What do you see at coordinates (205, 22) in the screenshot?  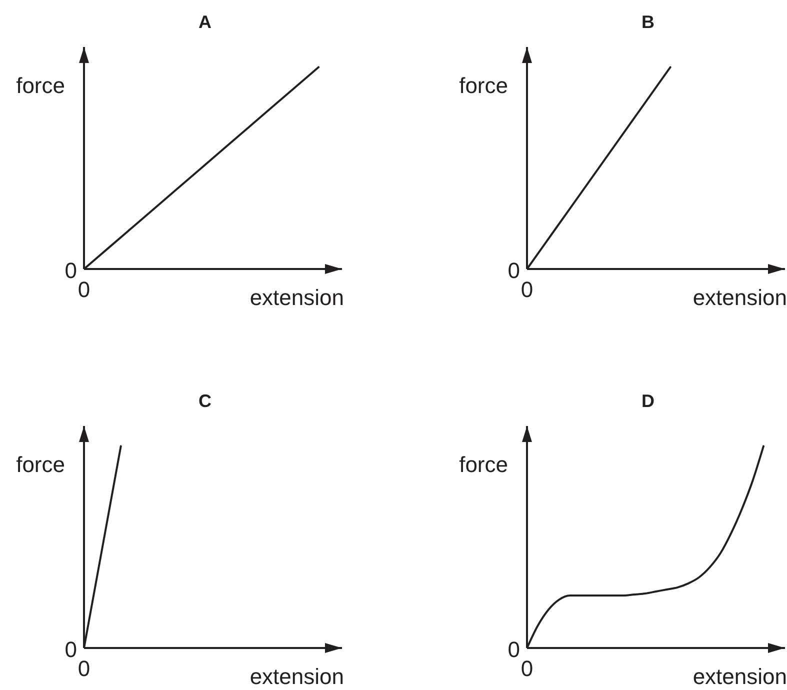 I see `chart-title: A` at bounding box center [205, 22].